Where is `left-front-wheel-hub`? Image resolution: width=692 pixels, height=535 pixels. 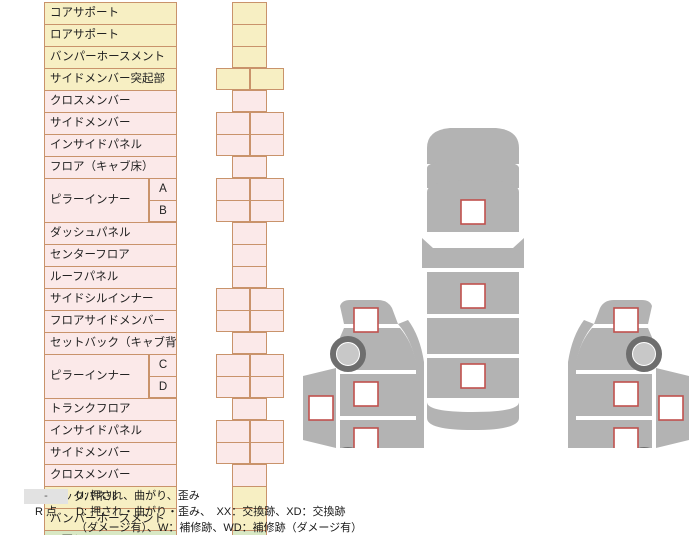 left-front-wheel-hub is located at coordinates (348, 354).